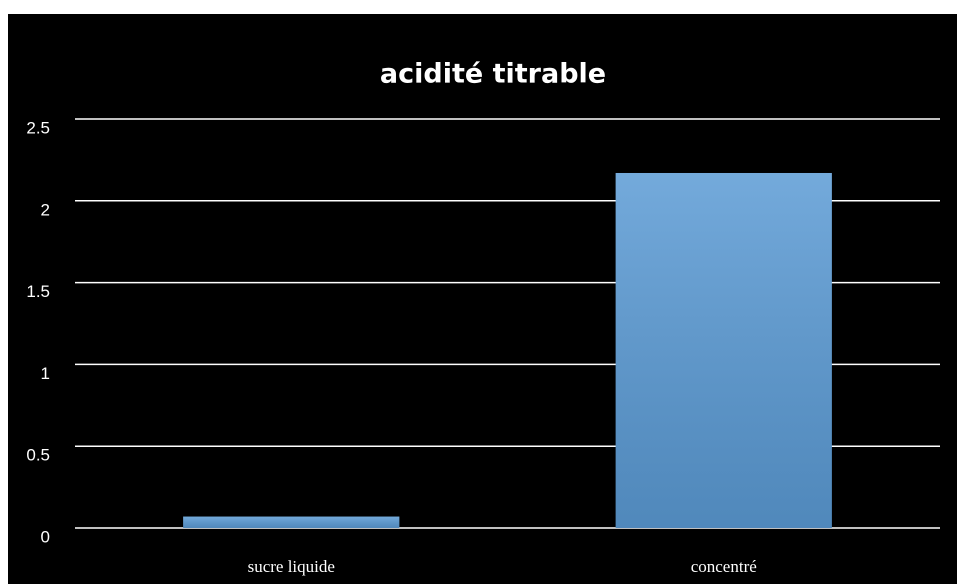 This screenshot has height=584, width=957. Describe the element at coordinates (45, 209) in the screenshot. I see `y-tick-label: 2` at that location.